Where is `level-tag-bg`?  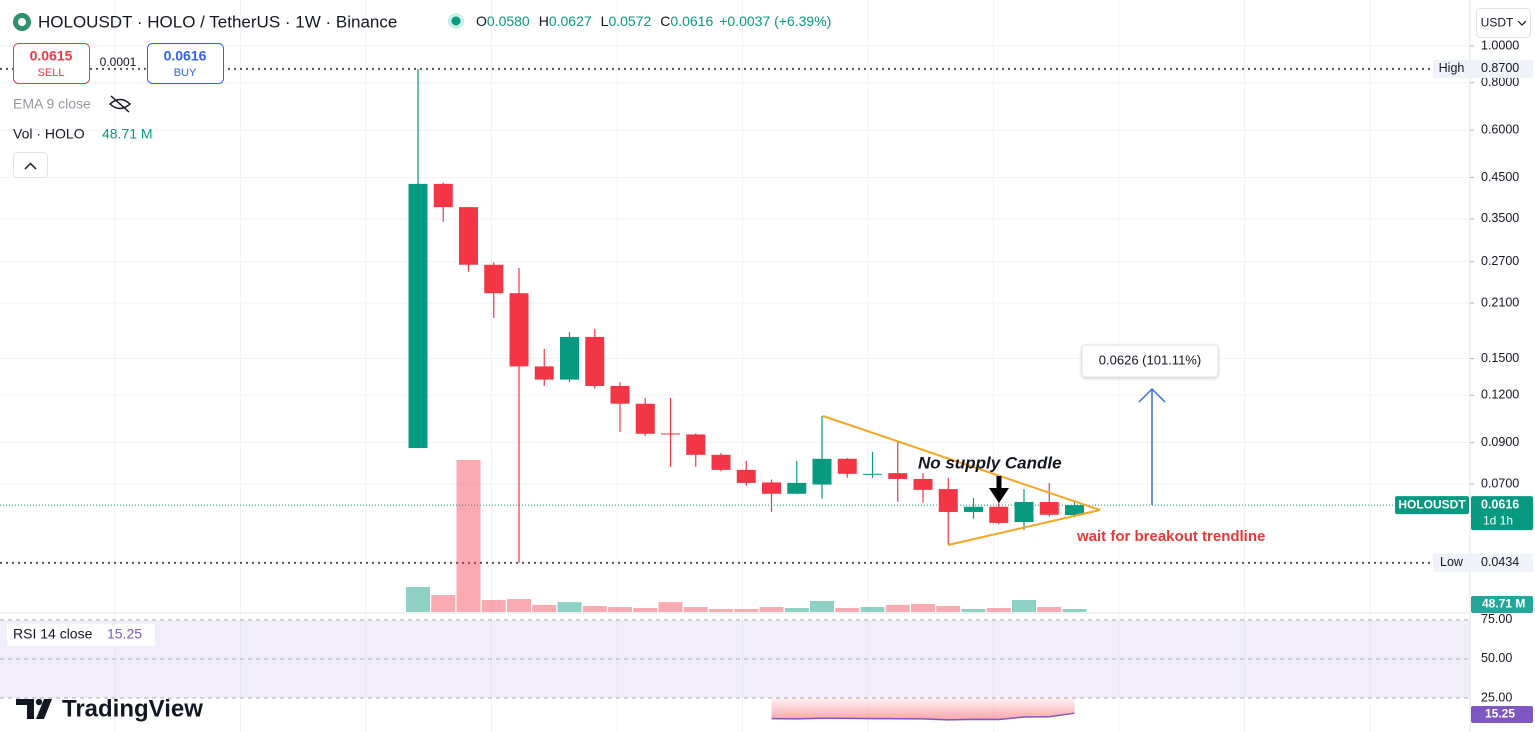 level-tag-bg is located at coordinates (1451, 68).